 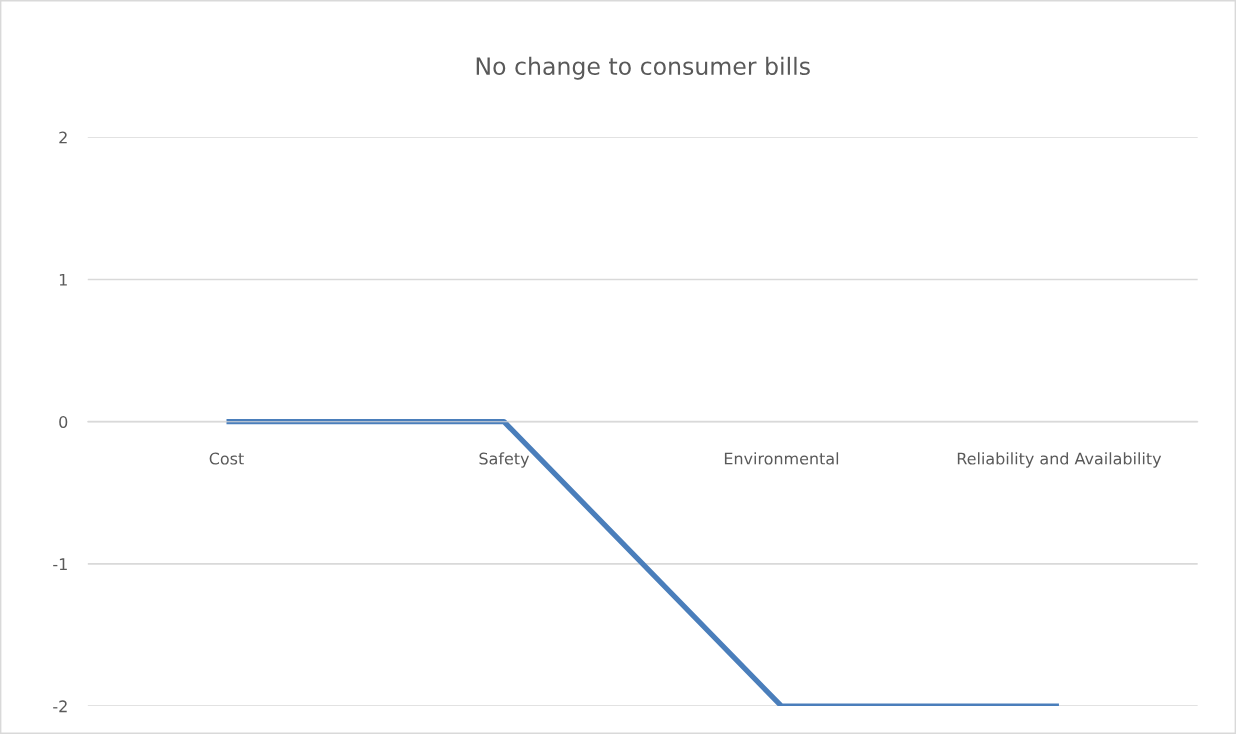 What do you see at coordinates (781, 458) in the screenshot?
I see `x-tick-label: Environmental` at bounding box center [781, 458].